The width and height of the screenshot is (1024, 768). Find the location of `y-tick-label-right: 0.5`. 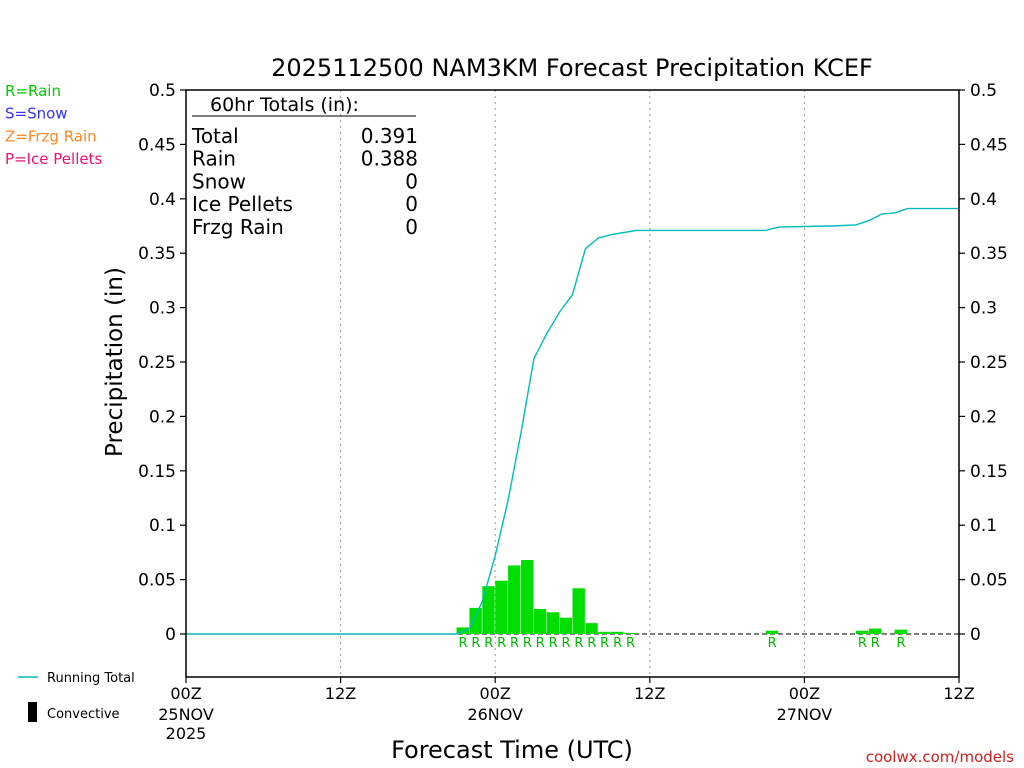

y-tick-label-right: 0.5 is located at coordinates (983, 91).